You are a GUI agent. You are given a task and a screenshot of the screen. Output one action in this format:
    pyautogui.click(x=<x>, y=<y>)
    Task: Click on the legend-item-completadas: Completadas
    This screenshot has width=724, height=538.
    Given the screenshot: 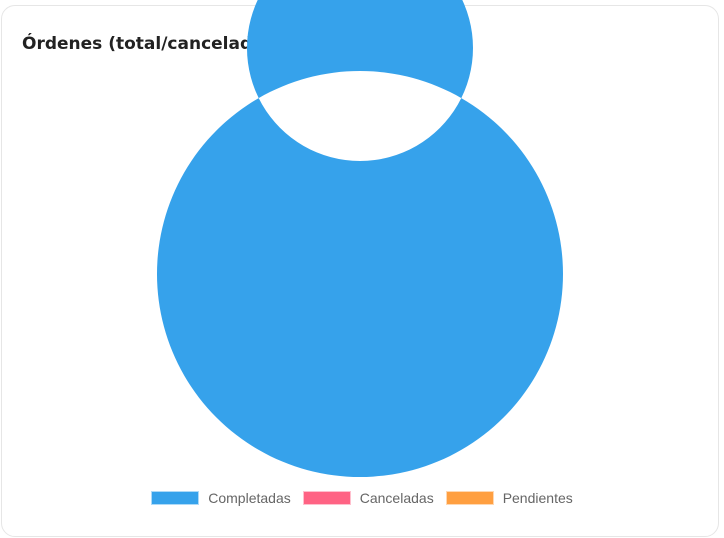 What is the action you would take?
    pyautogui.click(x=221, y=498)
    